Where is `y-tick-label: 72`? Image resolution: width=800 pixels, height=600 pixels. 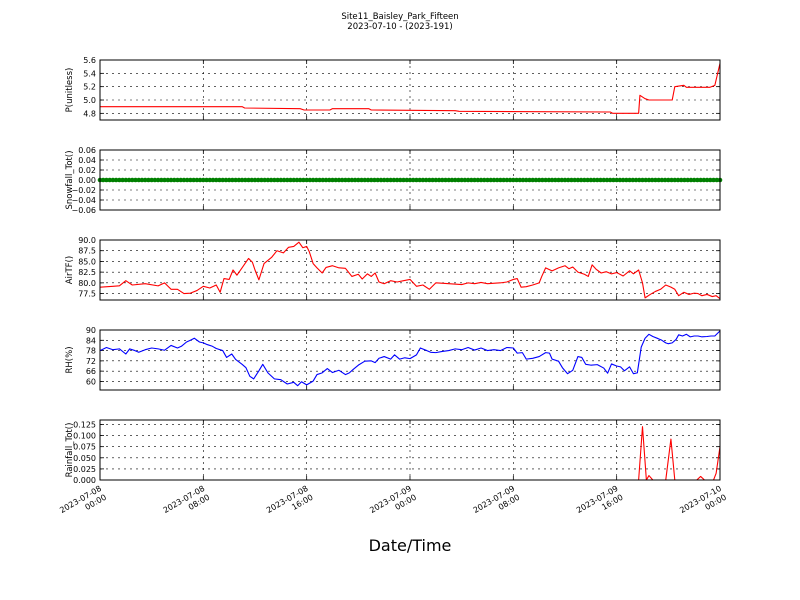 y-tick-label: 72 is located at coordinates (91, 361).